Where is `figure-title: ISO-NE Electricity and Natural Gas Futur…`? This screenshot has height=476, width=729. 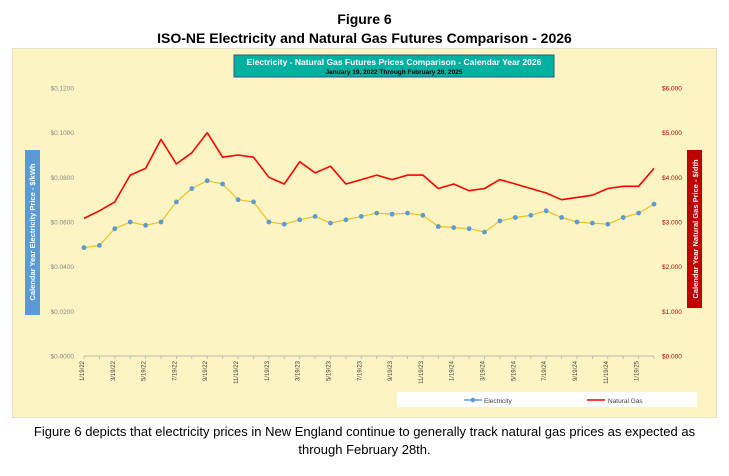 figure-title: ISO-NE Electricity and Natural Gas Futur… is located at coordinates (364, 38).